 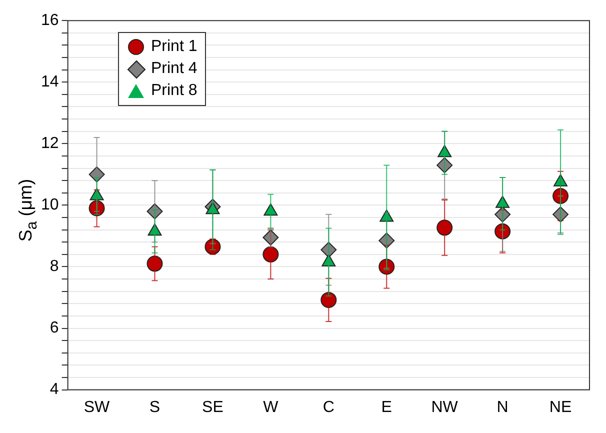 What do you see at coordinates (97, 407) in the screenshot?
I see `x-tick-label: SW` at bounding box center [97, 407].